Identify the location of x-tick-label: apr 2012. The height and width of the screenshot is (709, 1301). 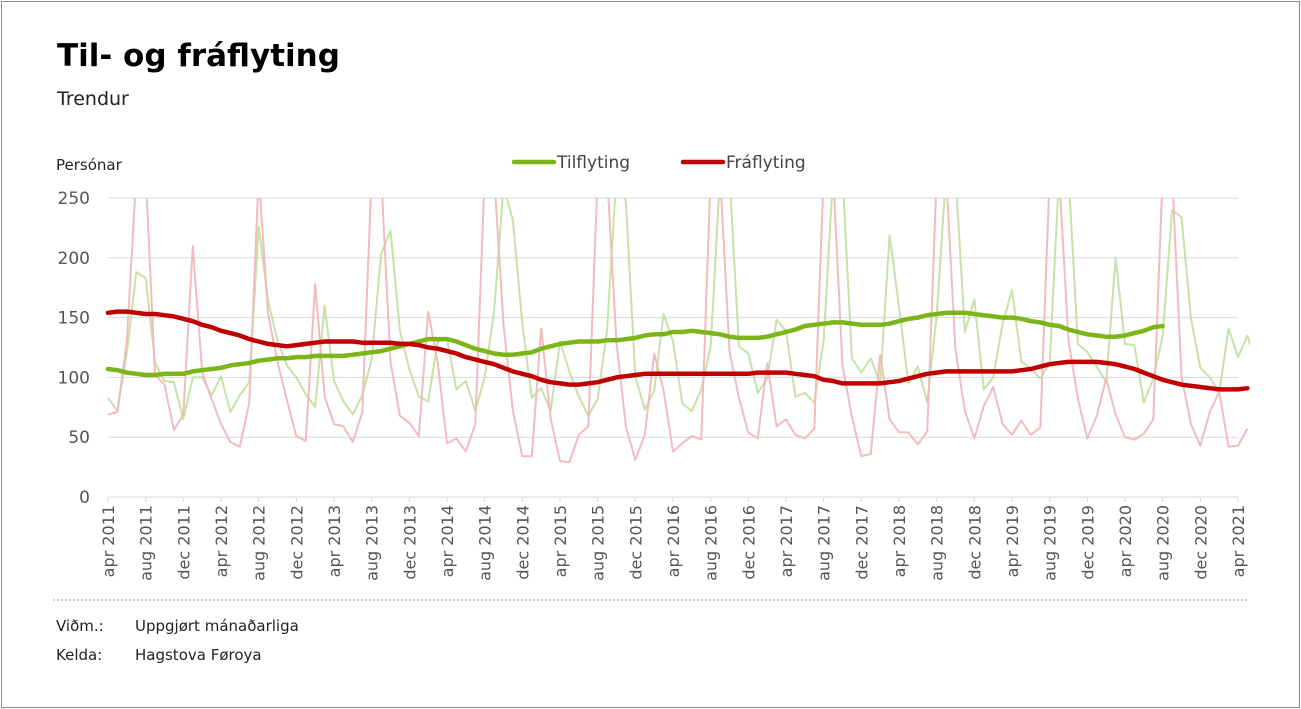
(221, 541).